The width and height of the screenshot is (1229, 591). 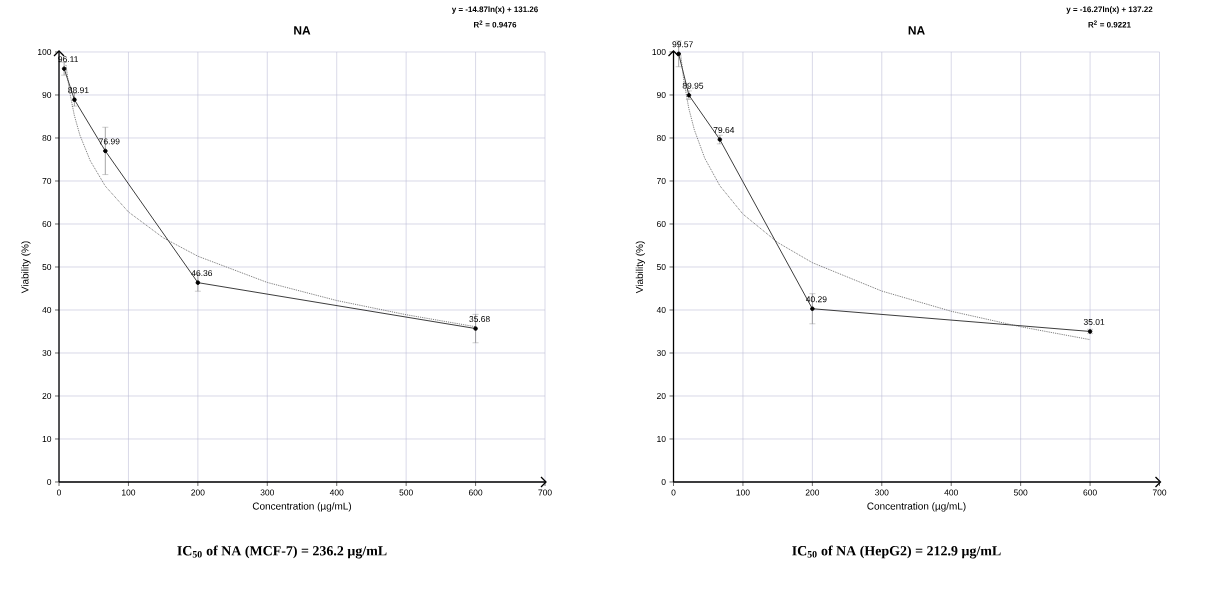 I want to click on text: IC$_{50}$ of NA (MCF-7) = 236.2 µg/mL, so click(x=282, y=552).